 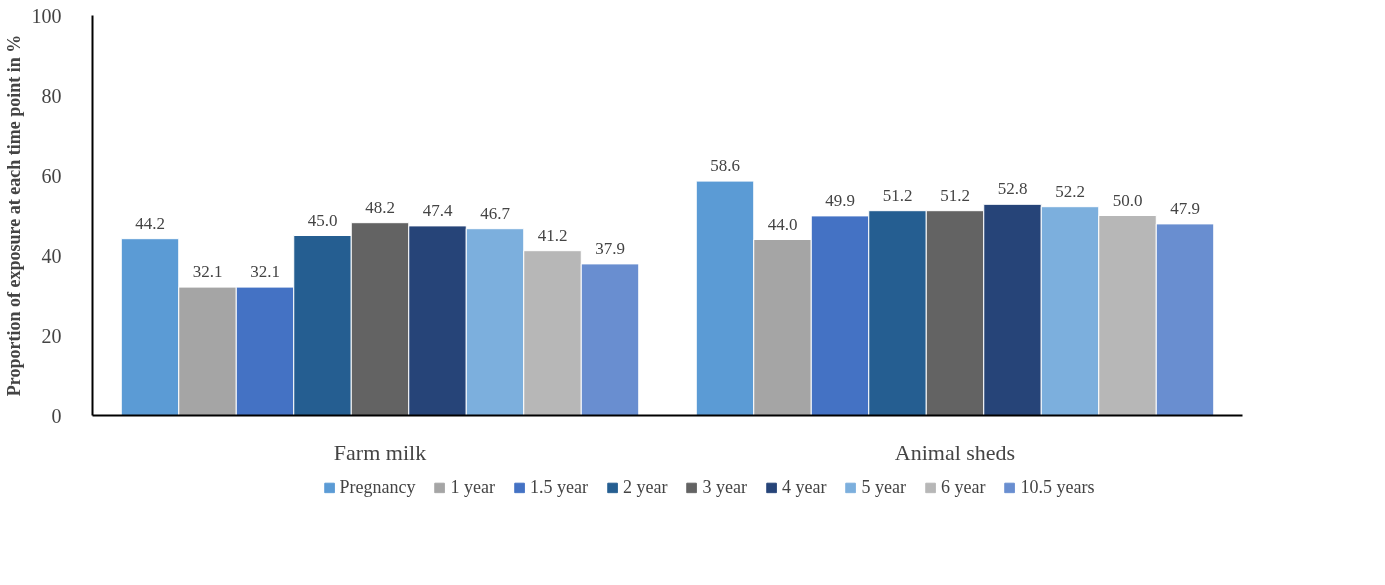 What do you see at coordinates (1057, 487) in the screenshot?
I see `legend-label: 10.5 years` at bounding box center [1057, 487].